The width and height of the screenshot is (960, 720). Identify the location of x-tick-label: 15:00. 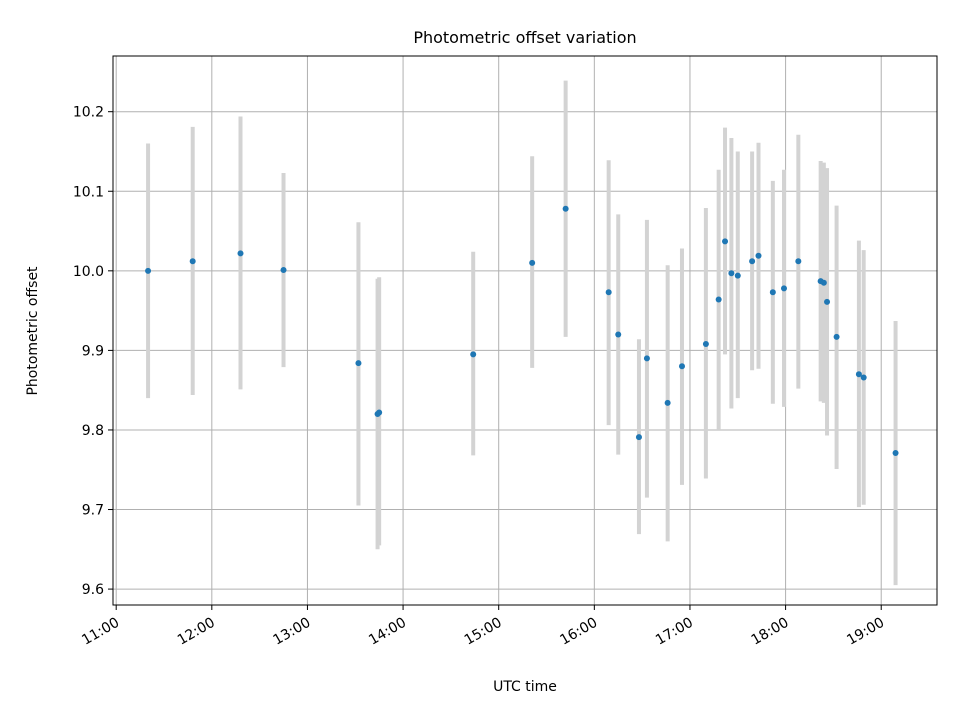
(483, 632).